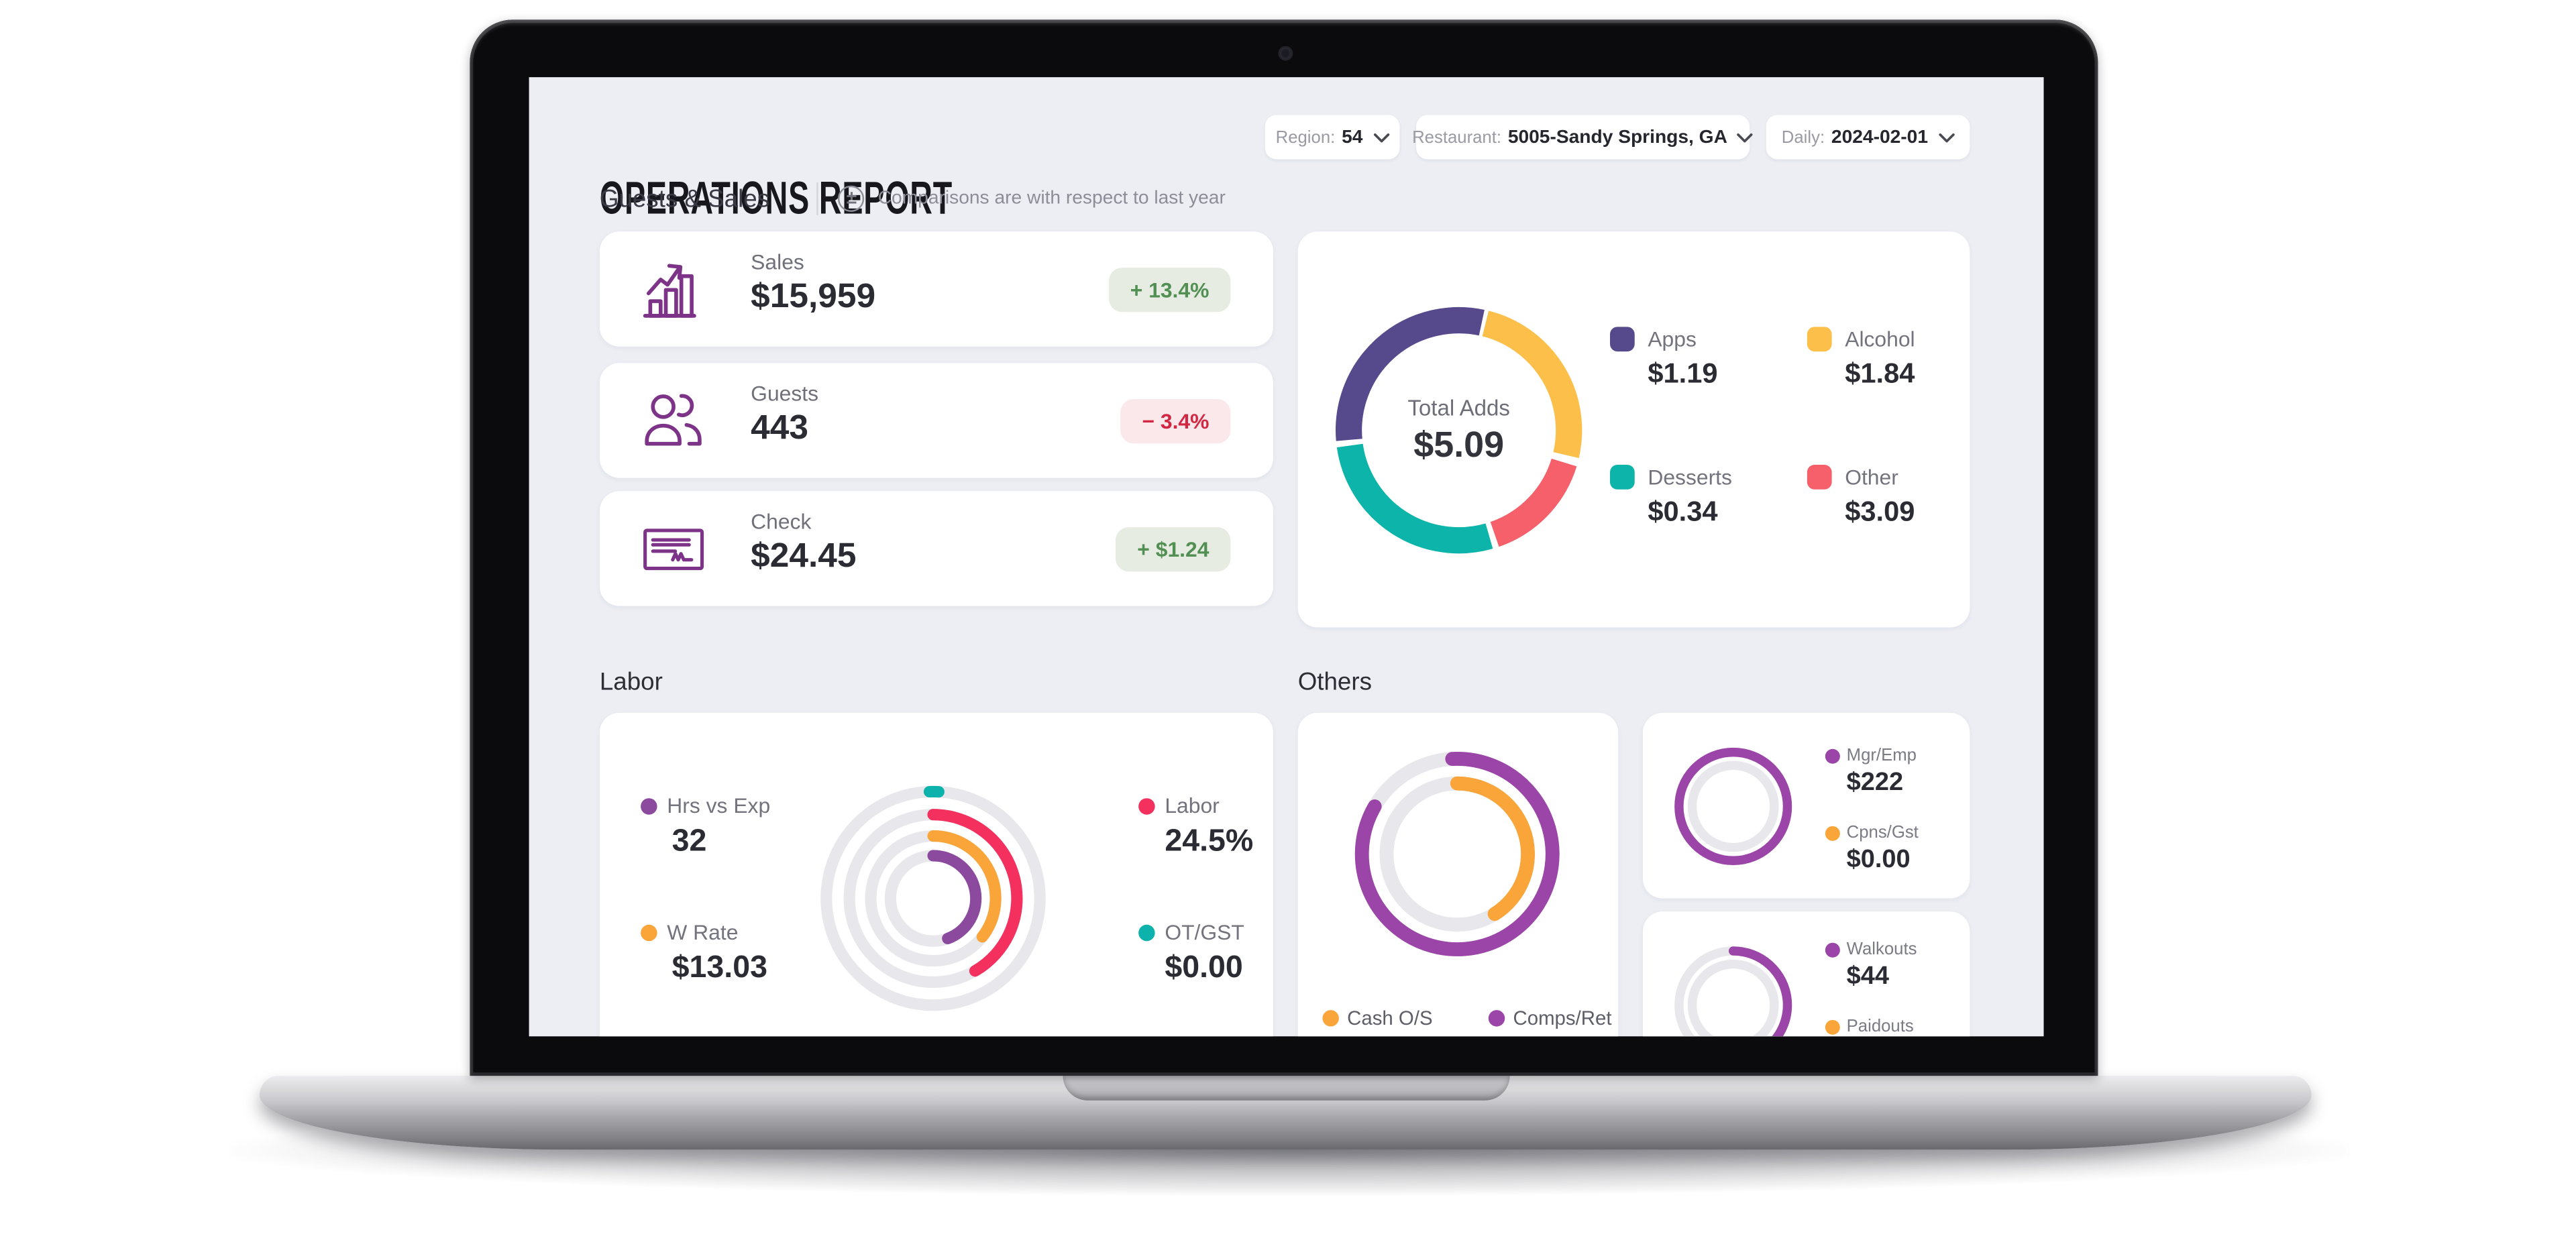 This screenshot has height=1236, width=2576. I want to click on region-filter-dropdown: Region: 54, so click(1332, 137).